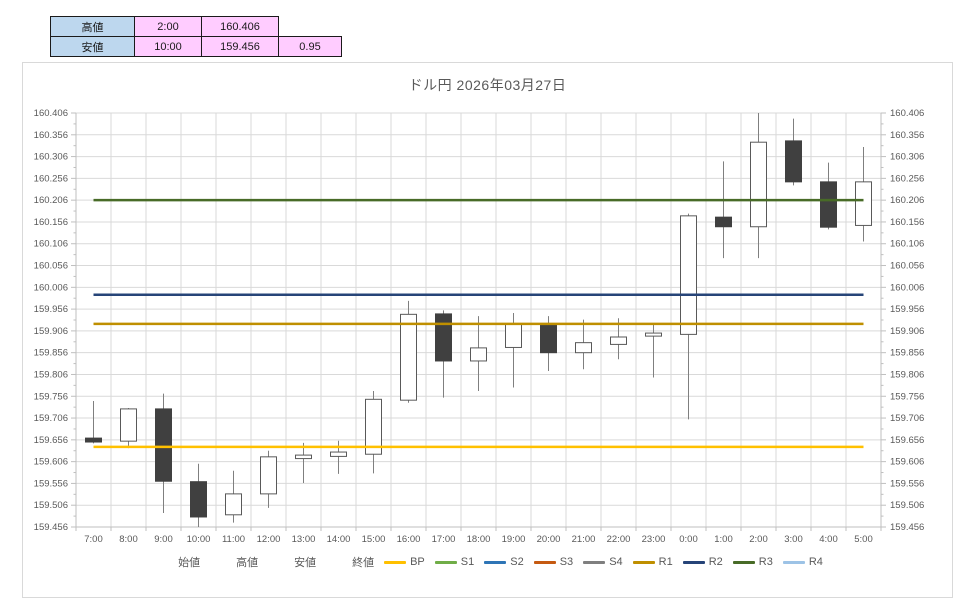 The height and width of the screenshot is (607, 977). I want to click on summary-table: 高値 2:00 160.406 安値 10:00 159.456 0.95, so click(196, 36).